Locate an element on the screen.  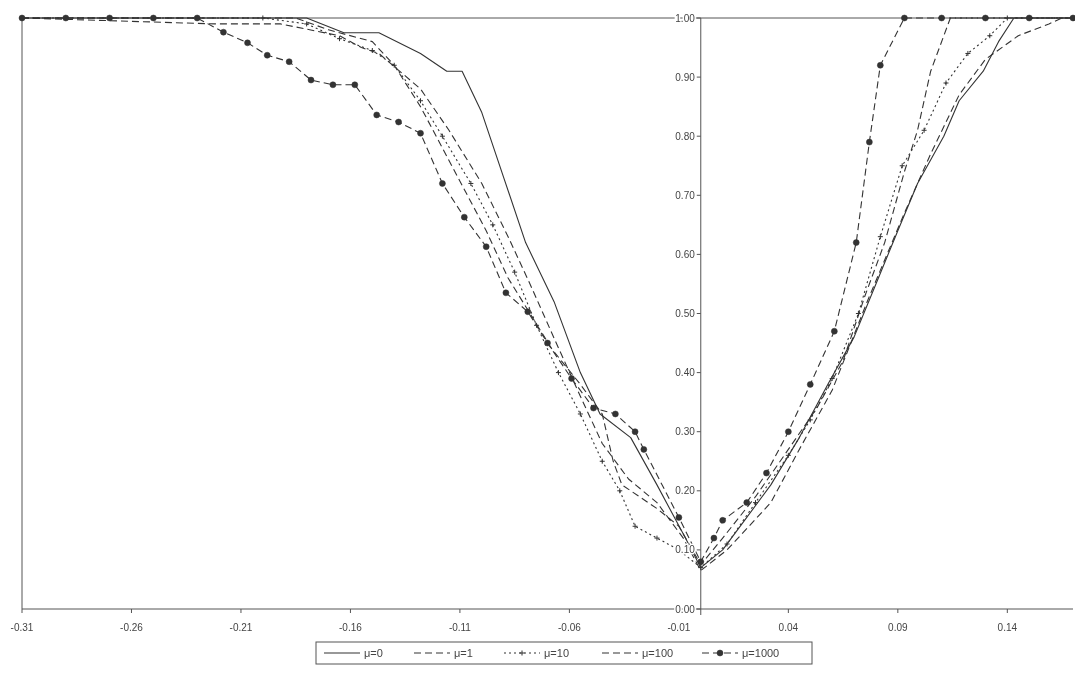
legend-label: μ=1000 is located at coordinates (761, 653).